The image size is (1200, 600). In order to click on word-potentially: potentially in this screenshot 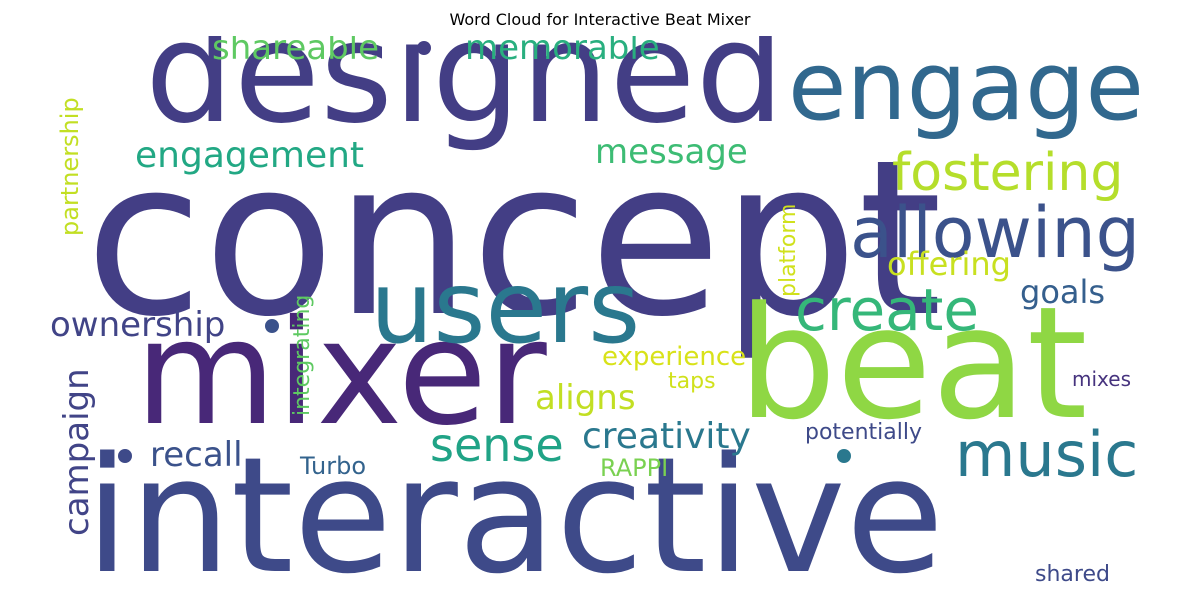, I will do `click(863, 432)`.